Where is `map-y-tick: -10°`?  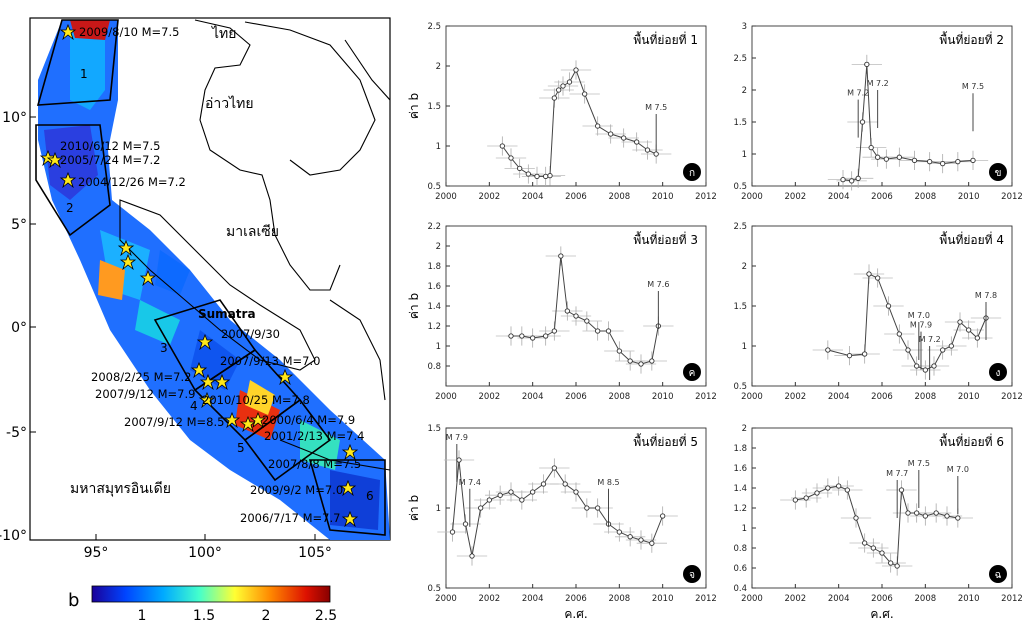
map-y-tick: -10° is located at coordinates (13, 536).